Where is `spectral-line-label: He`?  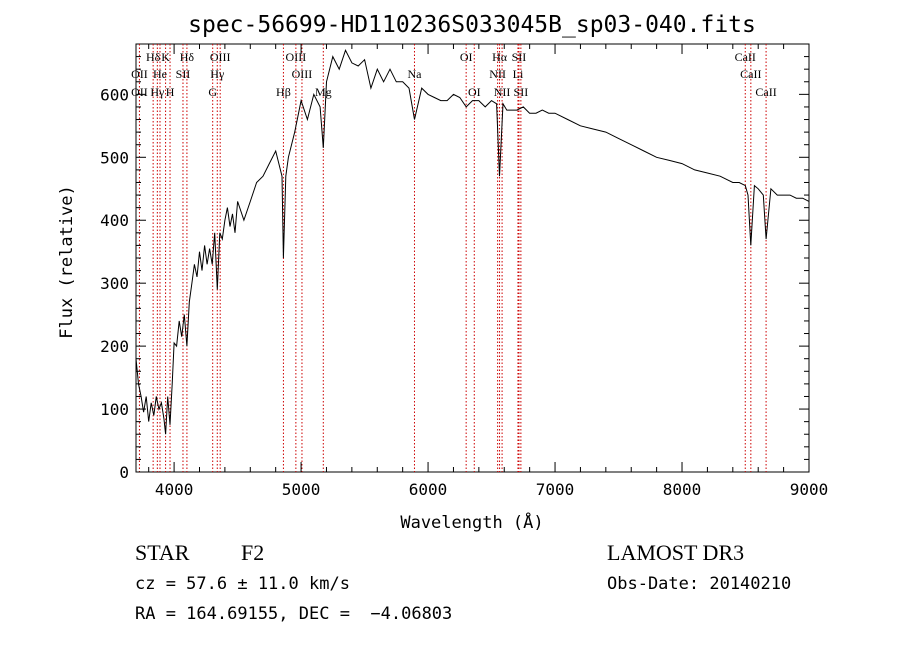 spectral-line-label: He is located at coordinates (160, 74).